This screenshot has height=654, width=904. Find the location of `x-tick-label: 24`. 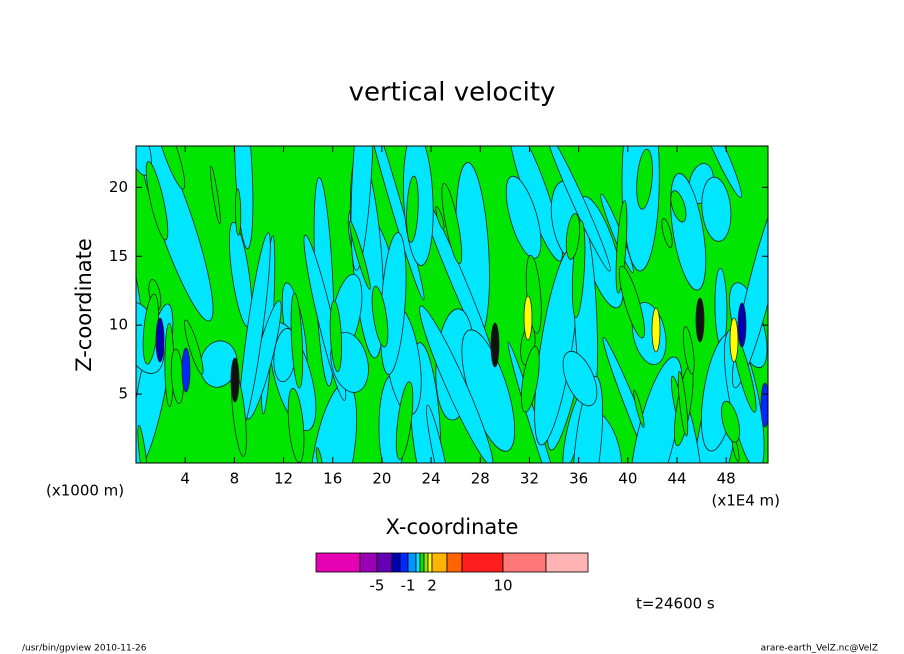

x-tick-label: 24 is located at coordinates (431, 479).